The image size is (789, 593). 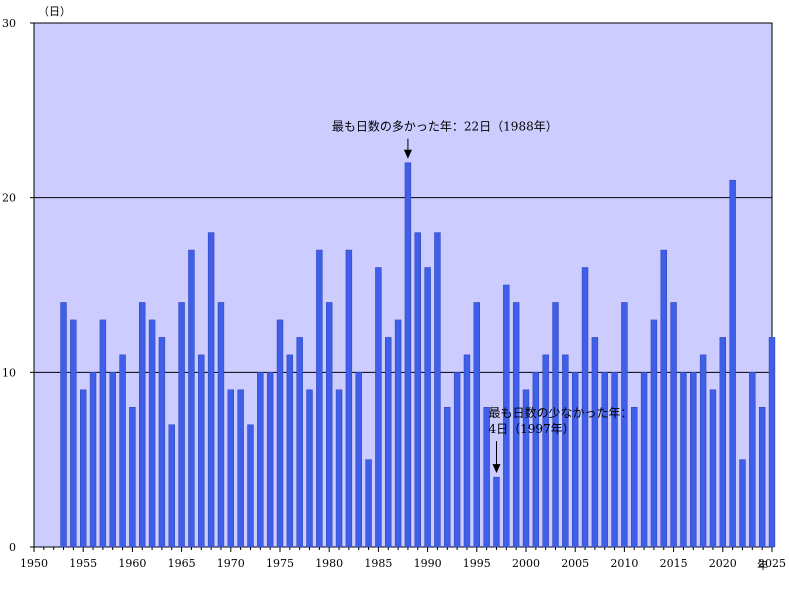 I want to click on bar-2018, so click(x=703, y=451).